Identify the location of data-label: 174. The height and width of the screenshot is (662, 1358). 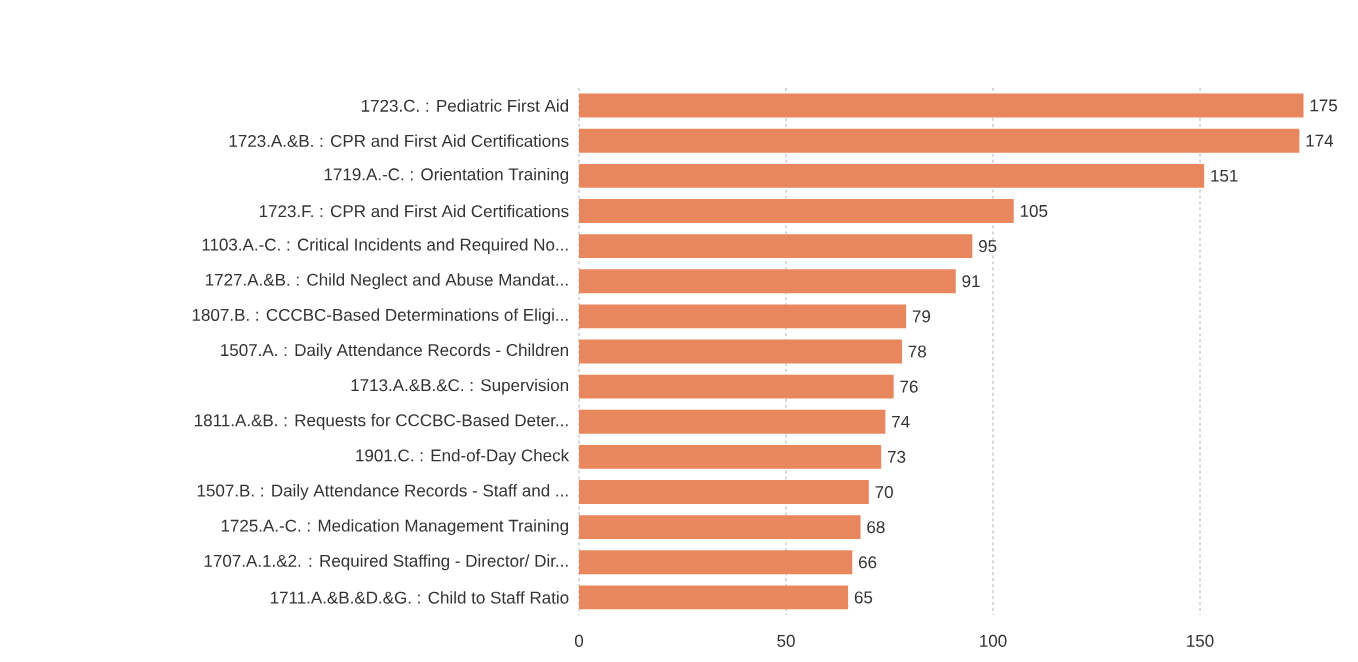
(1320, 140).